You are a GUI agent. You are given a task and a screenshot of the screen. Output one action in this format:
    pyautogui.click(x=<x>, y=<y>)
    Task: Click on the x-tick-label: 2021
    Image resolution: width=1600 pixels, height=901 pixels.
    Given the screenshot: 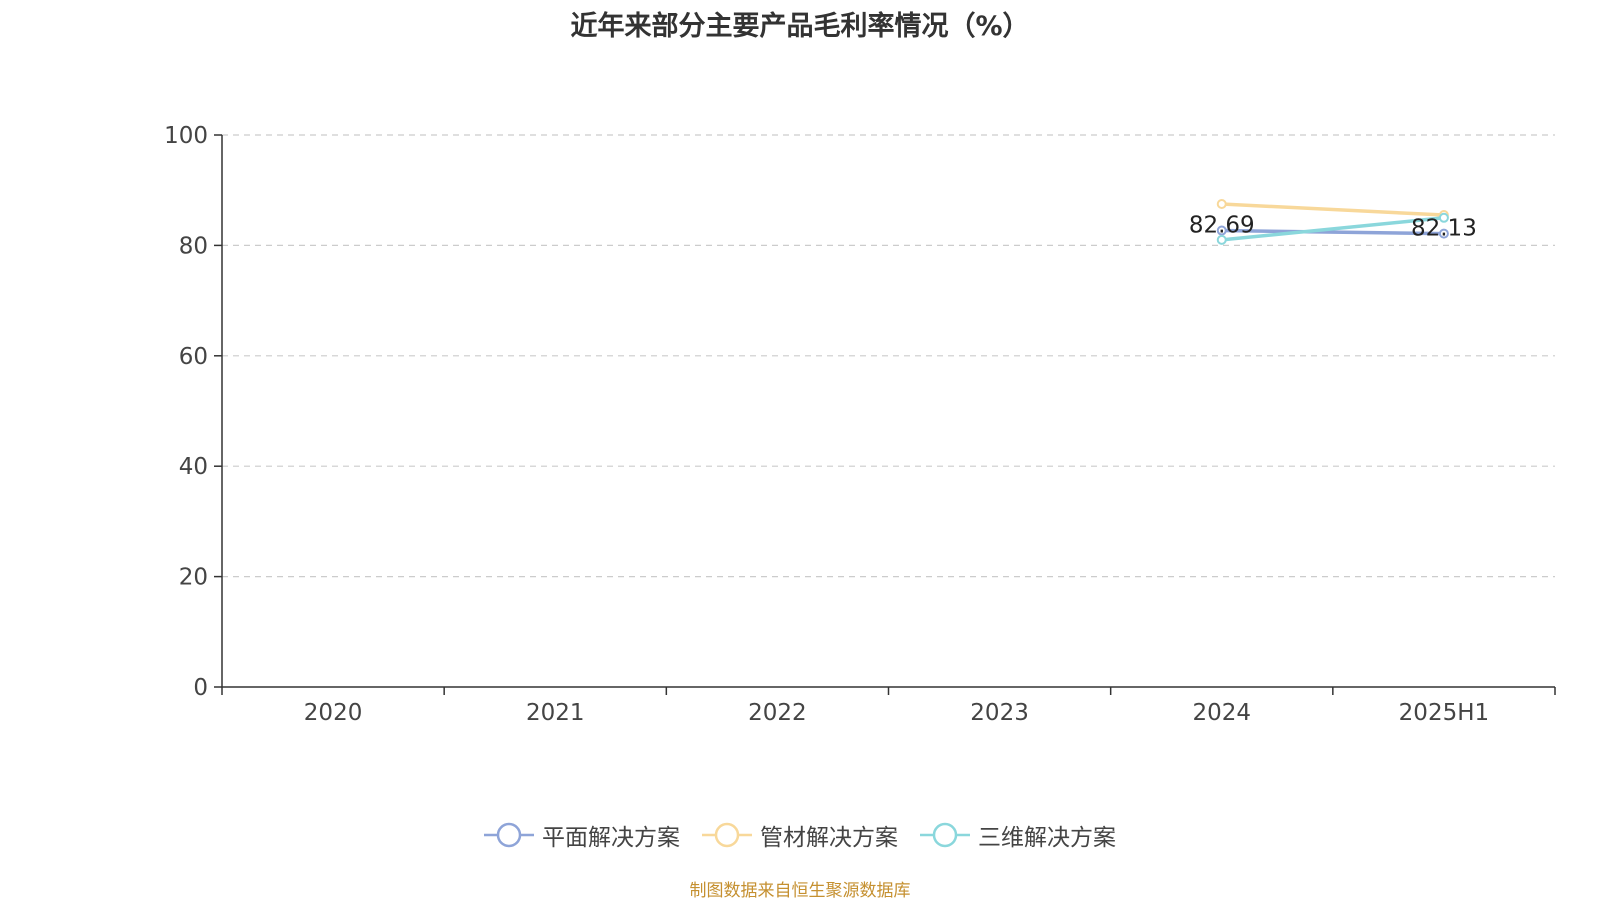 What is the action you would take?
    pyautogui.click(x=555, y=713)
    